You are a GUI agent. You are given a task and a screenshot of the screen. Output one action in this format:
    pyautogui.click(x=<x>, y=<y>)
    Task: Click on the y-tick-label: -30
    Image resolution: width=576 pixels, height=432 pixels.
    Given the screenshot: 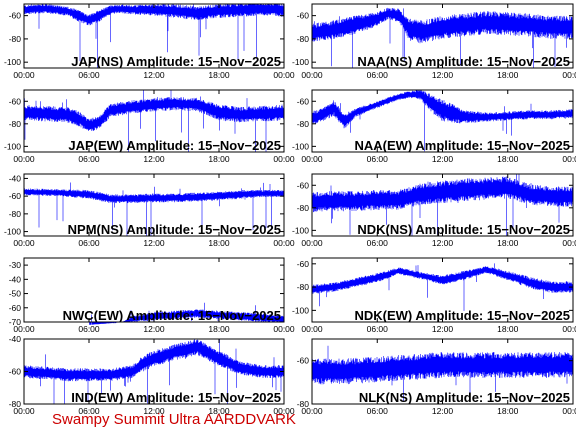 What is the action you would take?
    pyautogui.click(x=15, y=265)
    